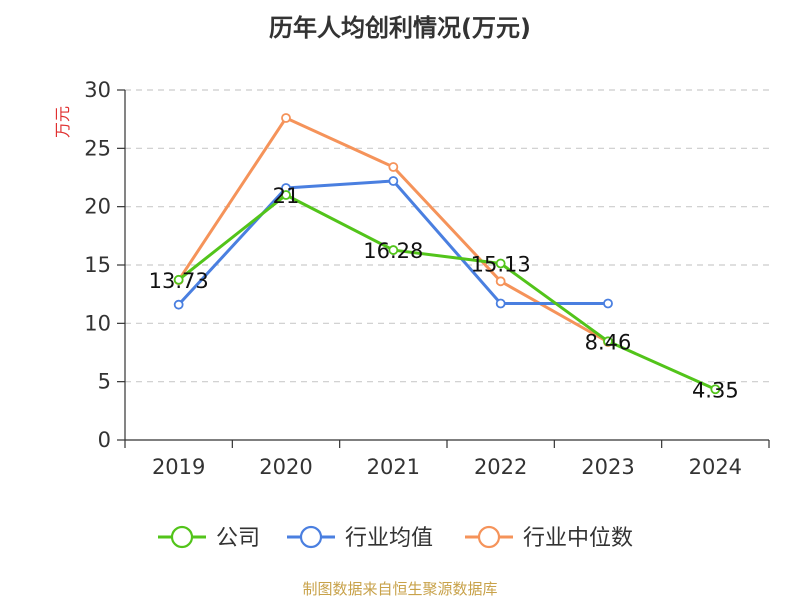  What do you see at coordinates (715, 467) in the screenshot?
I see `x-tick-label: 2024` at bounding box center [715, 467].